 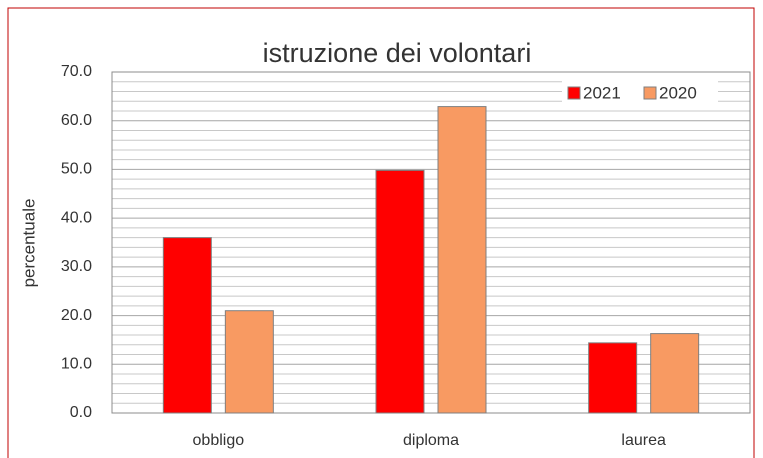 What do you see at coordinates (219, 440) in the screenshot?
I see `x-tick-label: obbligo` at bounding box center [219, 440].